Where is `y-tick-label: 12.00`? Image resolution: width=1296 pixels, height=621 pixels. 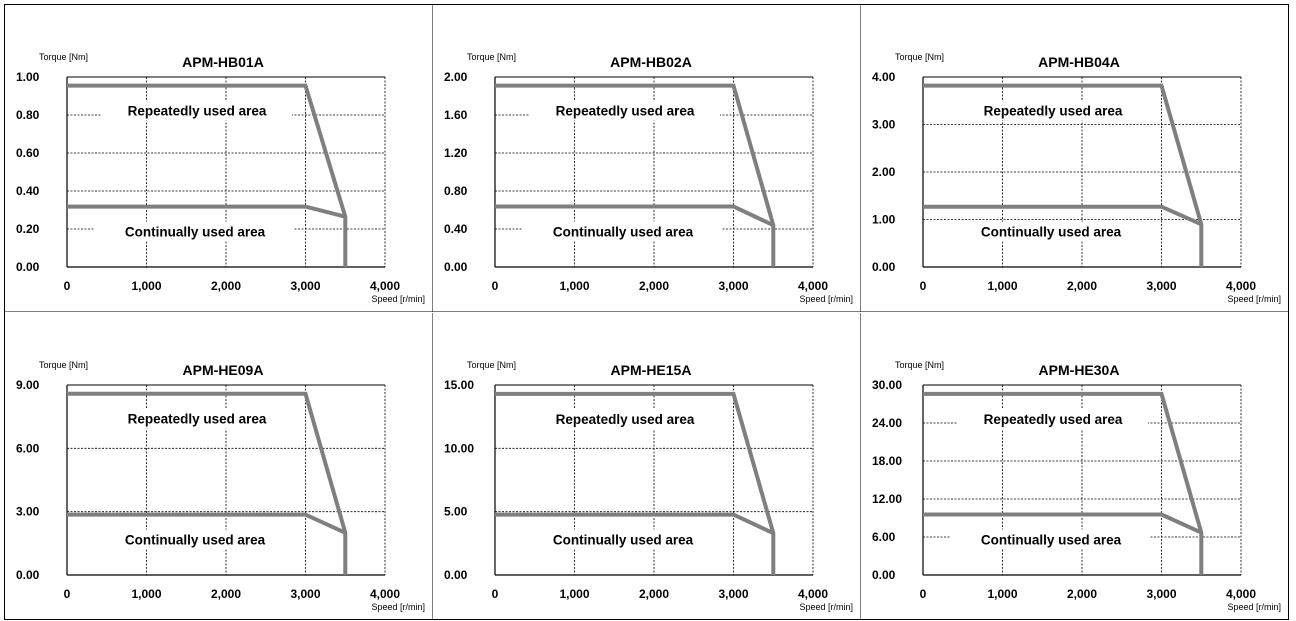
y-tick-label: 12.00 is located at coordinates (887, 499).